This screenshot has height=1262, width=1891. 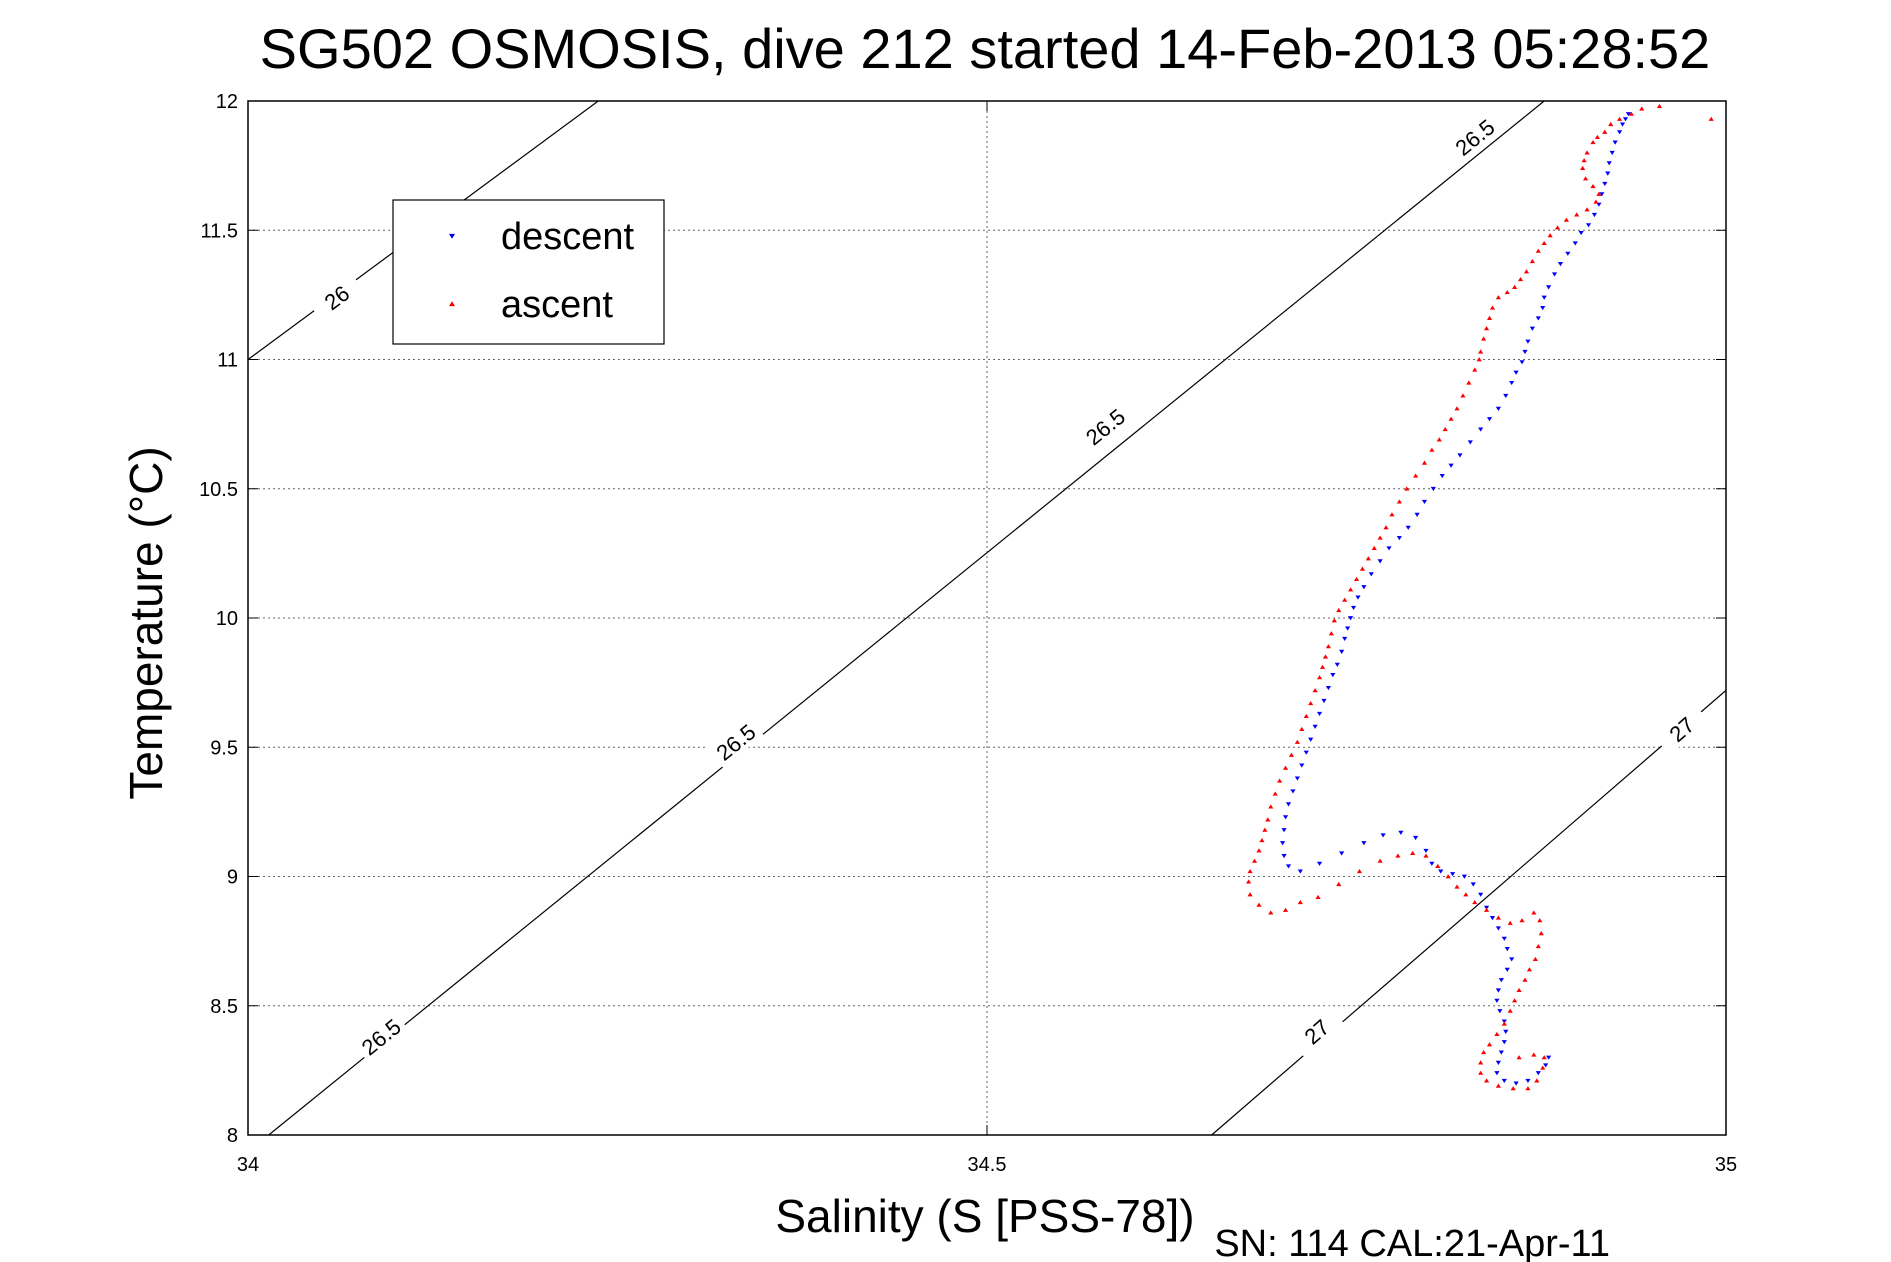 I want to click on contour-label: 27, so click(x=1681, y=728).